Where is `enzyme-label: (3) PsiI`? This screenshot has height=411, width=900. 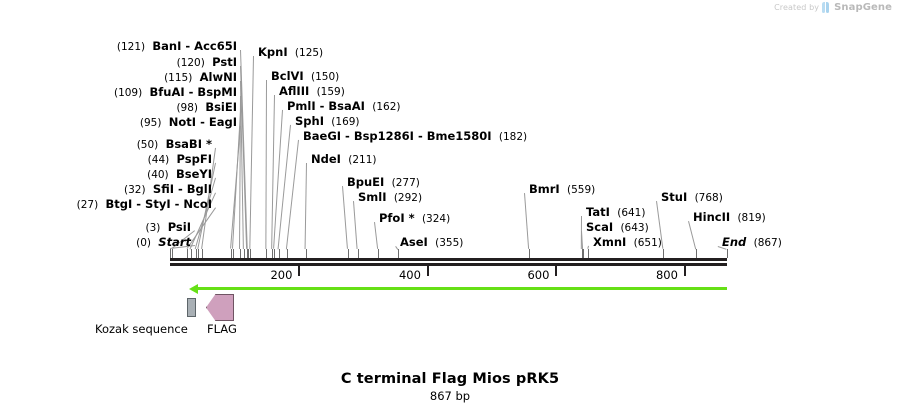
enzyme-label: (3) PsiI is located at coordinates (168, 227).